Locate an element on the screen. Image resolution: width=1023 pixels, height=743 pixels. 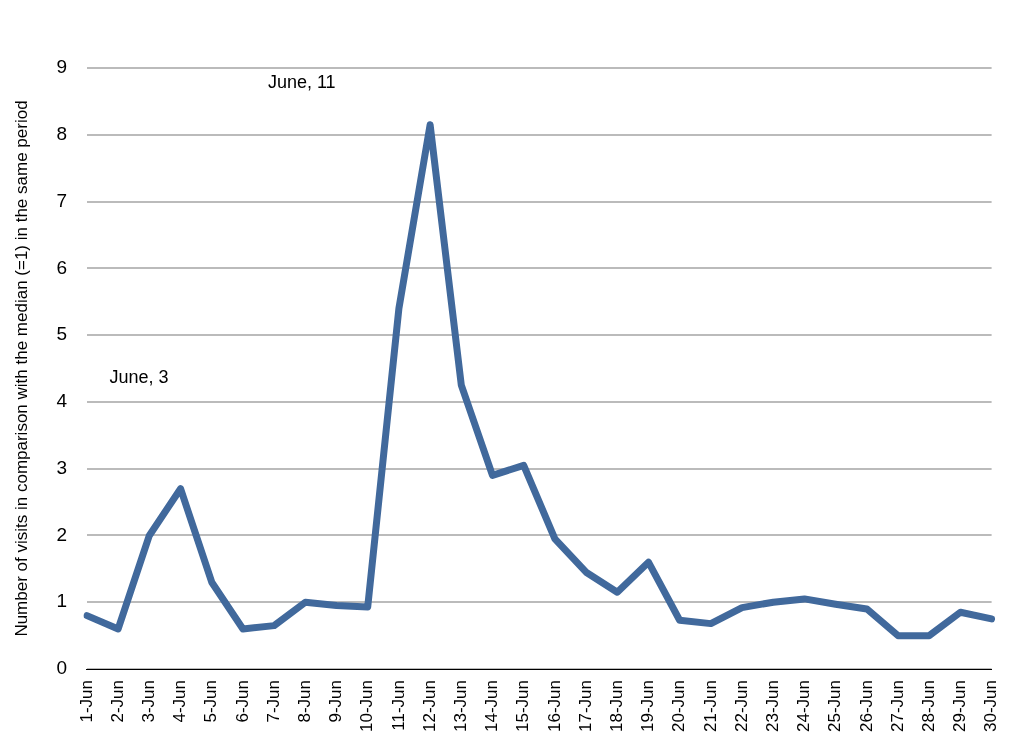
x-tick-label: 16-Jun is located at coordinates (554, 706).